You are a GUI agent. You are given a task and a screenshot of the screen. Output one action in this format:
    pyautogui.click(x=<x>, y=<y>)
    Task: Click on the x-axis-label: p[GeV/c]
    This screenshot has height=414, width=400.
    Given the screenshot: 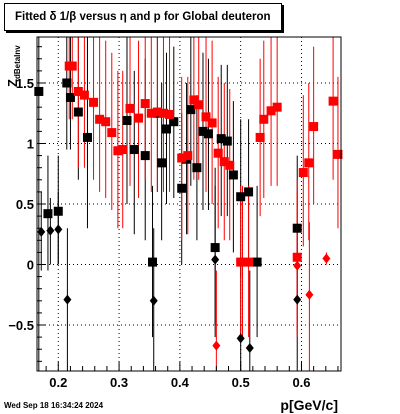 What is the action you would take?
    pyautogui.click(x=309, y=405)
    